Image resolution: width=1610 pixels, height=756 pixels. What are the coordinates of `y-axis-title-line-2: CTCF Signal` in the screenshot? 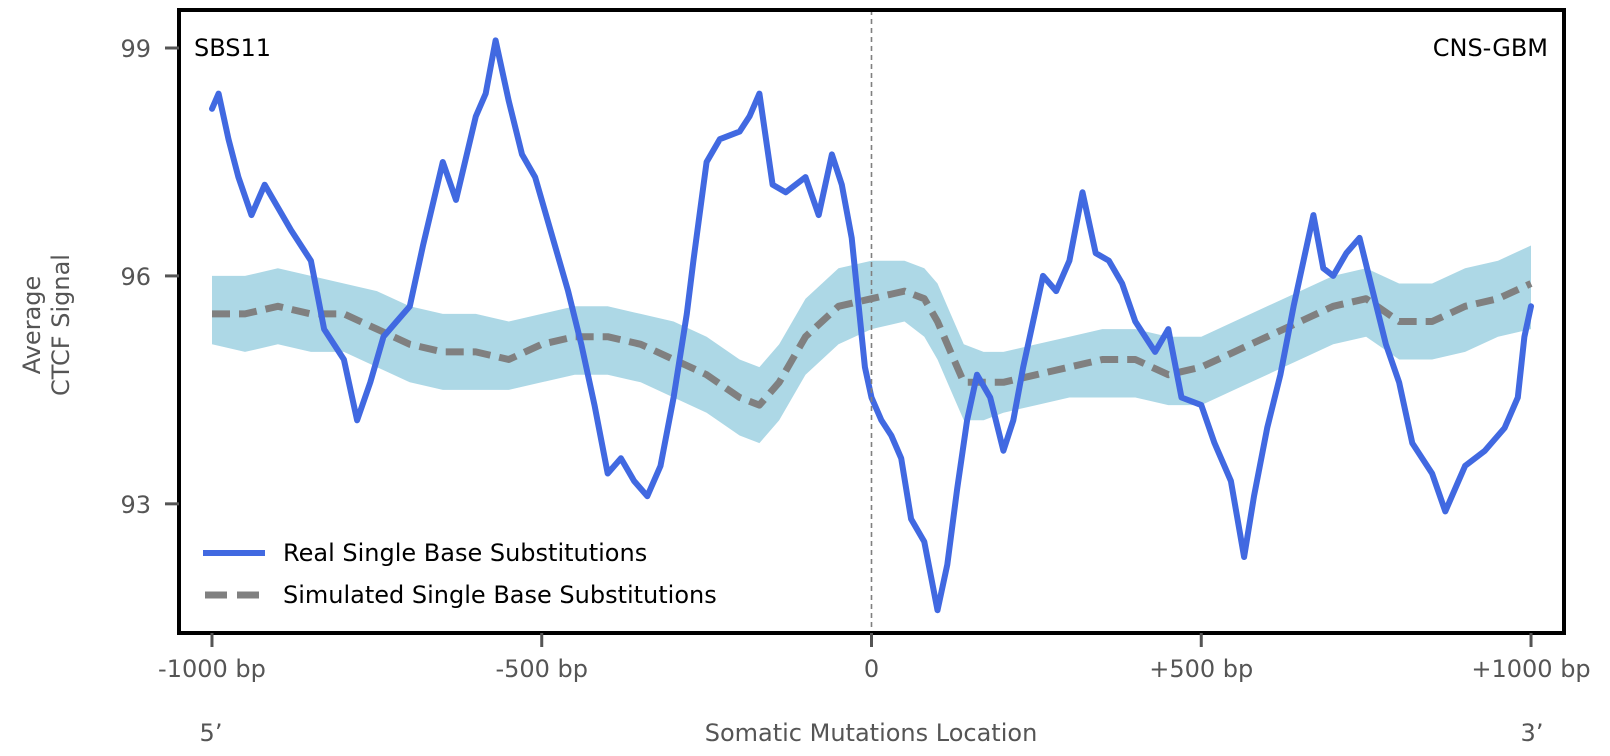 It's located at (61, 325).